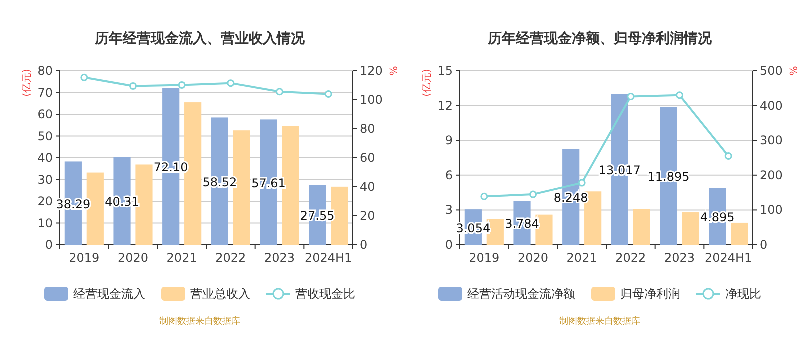 The image size is (803, 340). Describe the element at coordinates (449, 175) in the screenshot. I see `y-tick-label: 6` at that location.